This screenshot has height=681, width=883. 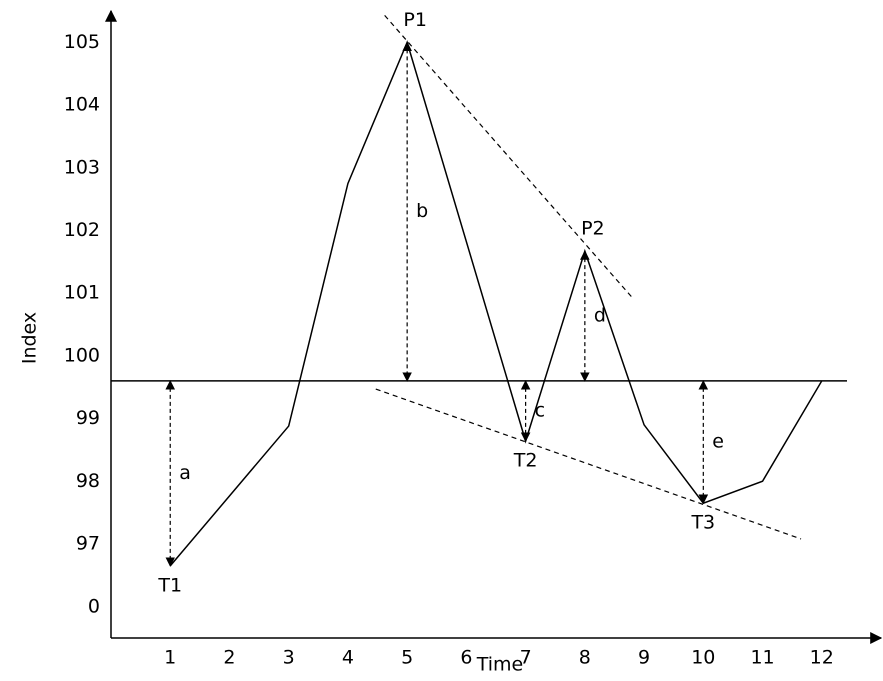 I want to click on y-tick-label: 100, so click(x=82, y=355).